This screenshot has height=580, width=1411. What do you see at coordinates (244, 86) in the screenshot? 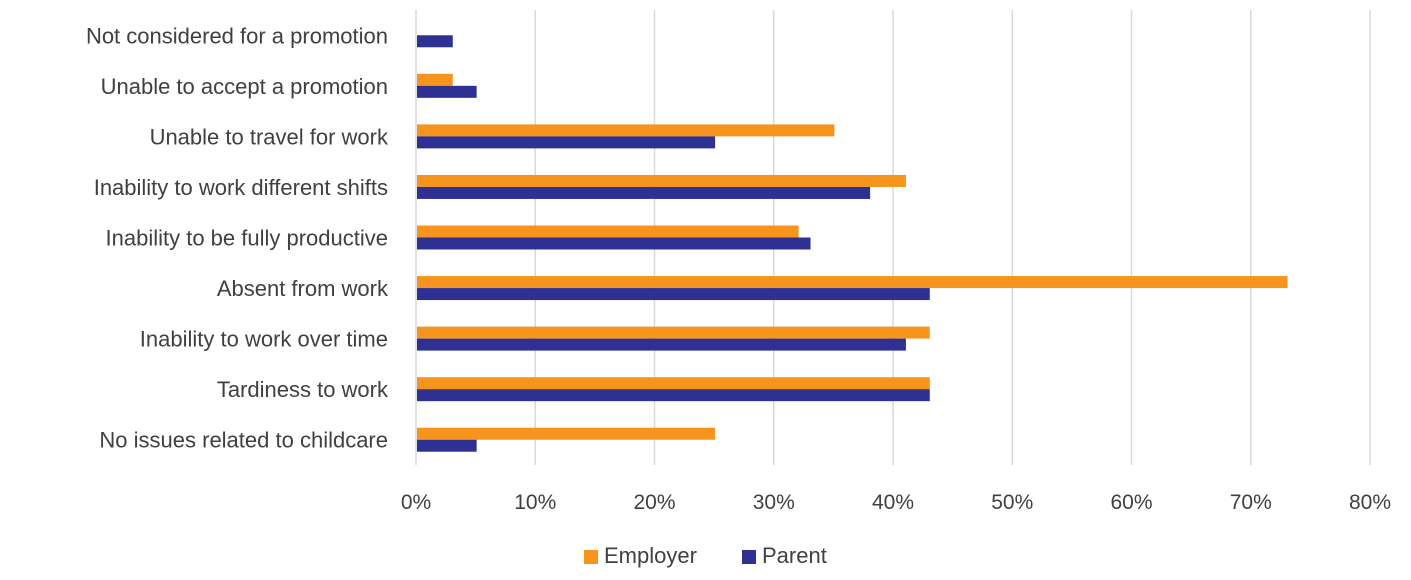
I see `category-label: Unable to accept a promotion` at bounding box center [244, 86].